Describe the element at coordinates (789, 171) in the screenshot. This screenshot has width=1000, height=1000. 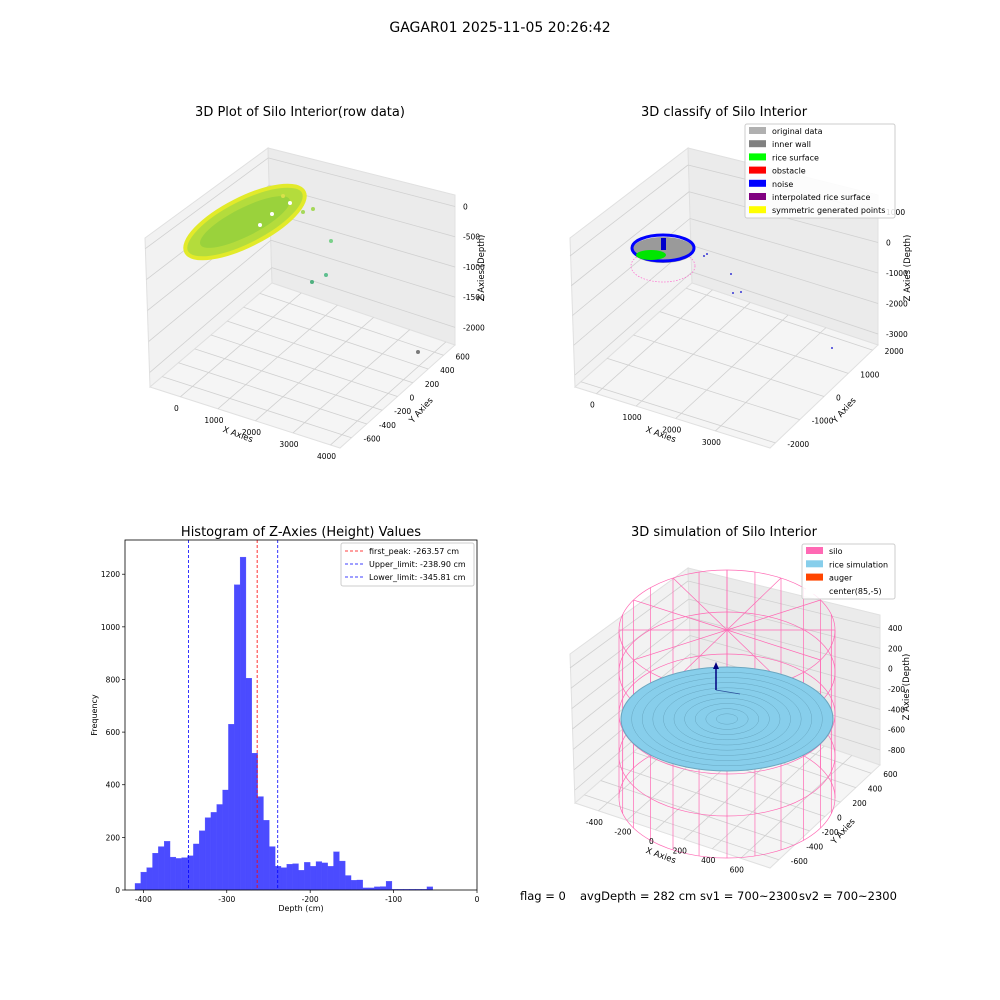
I see `legend-label: obstacle` at that location.